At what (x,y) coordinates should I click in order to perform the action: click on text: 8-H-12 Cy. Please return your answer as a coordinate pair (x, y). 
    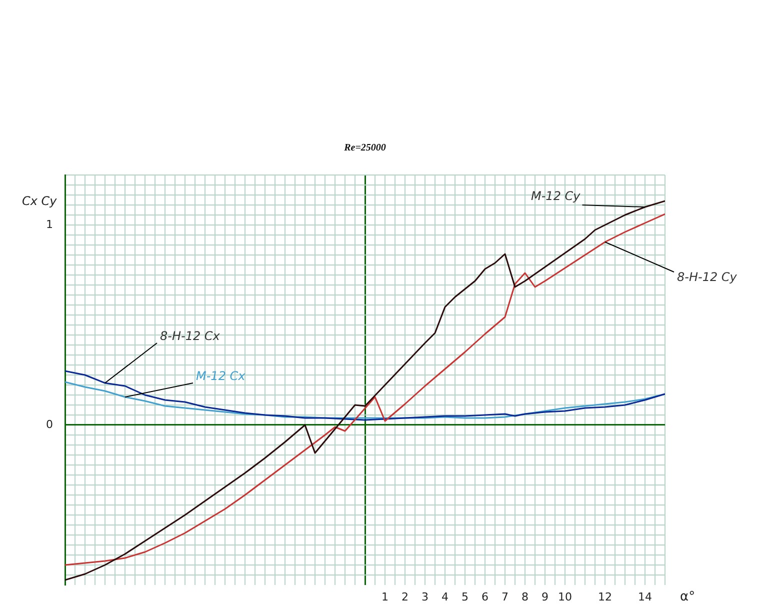
    Looking at the image, I should click on (707, 277).